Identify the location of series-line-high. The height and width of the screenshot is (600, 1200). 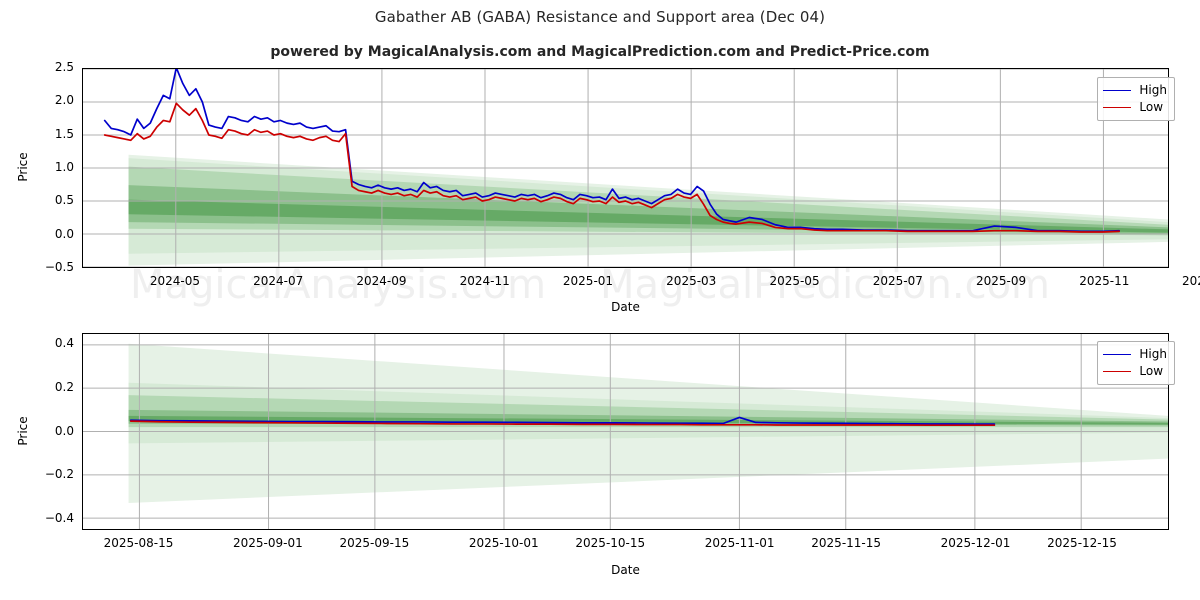
(562, 420).